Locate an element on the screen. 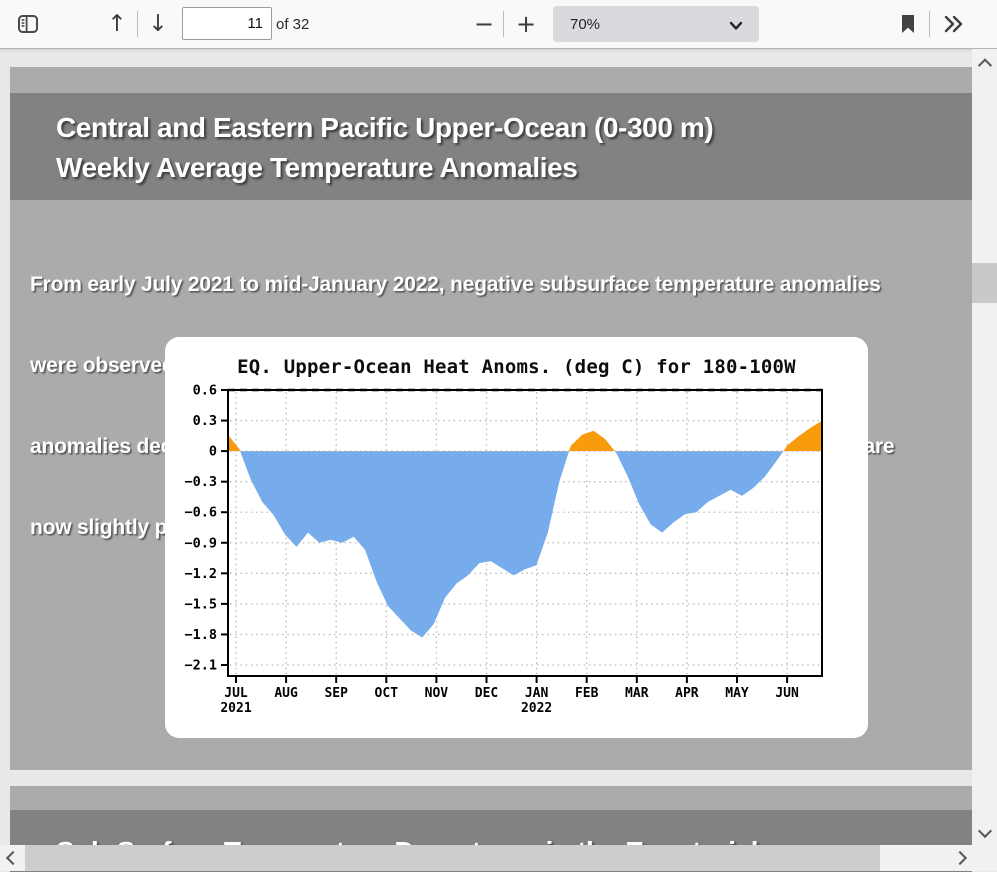 The height and width of the screenshot is (872, 997). scroll-up-button is located at coordinates (984, 63).